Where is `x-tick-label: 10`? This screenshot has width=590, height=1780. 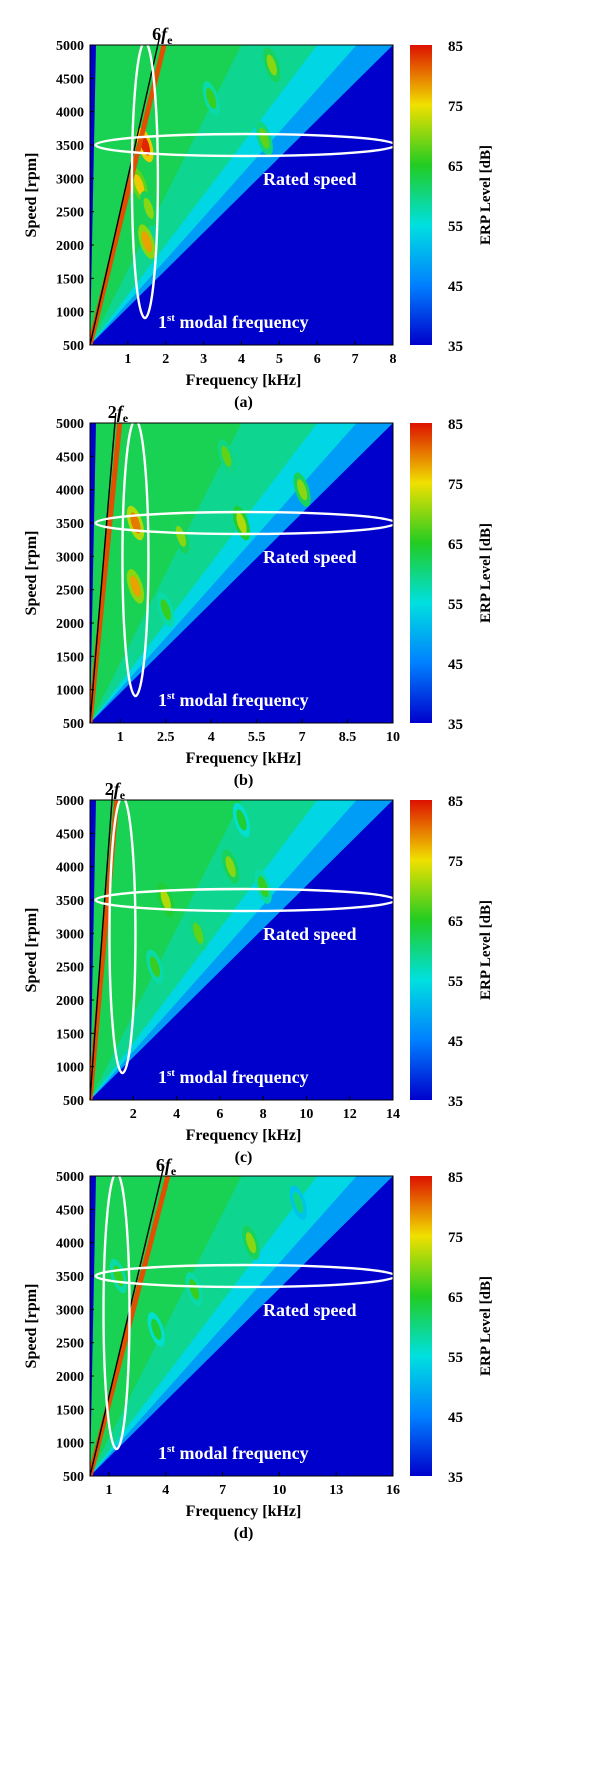
x-tick-label: 10 is located at coordinates (306, 1114).